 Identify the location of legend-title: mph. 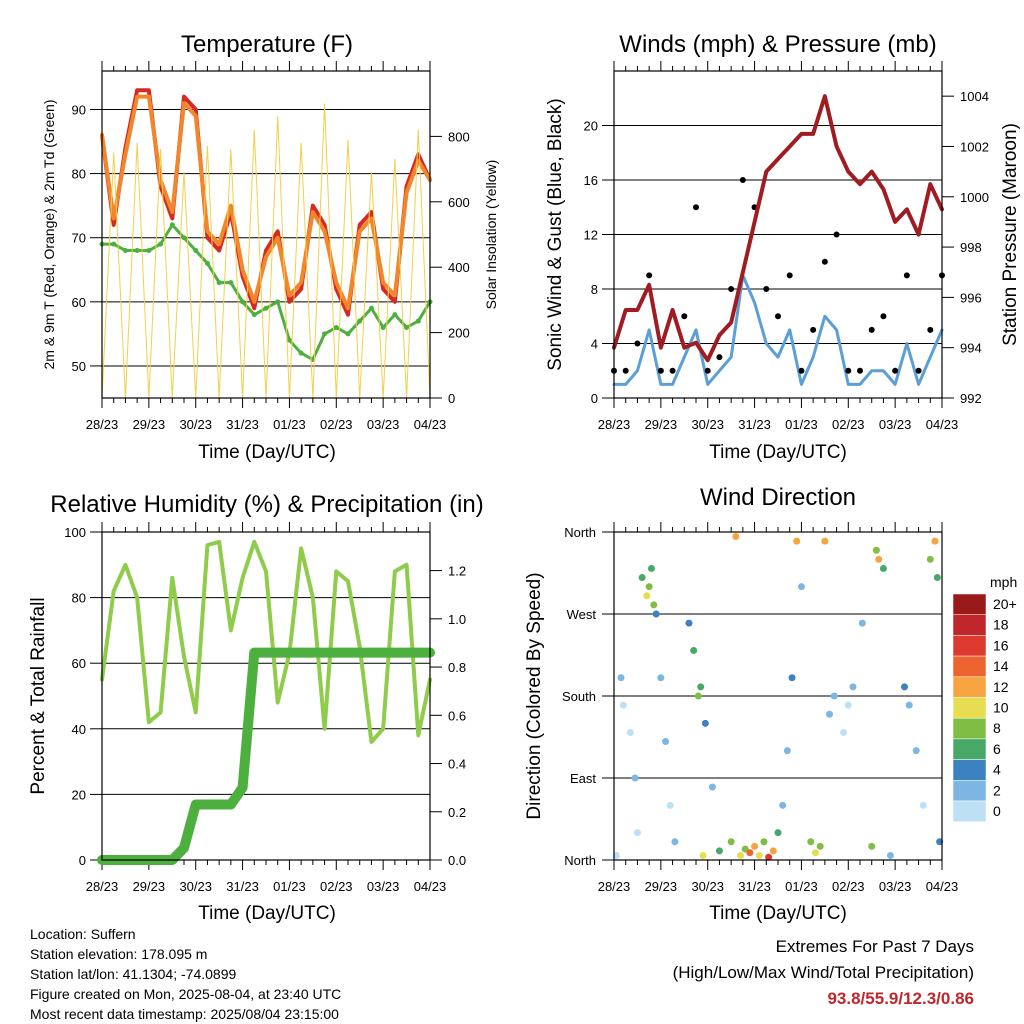
(1003, 582).